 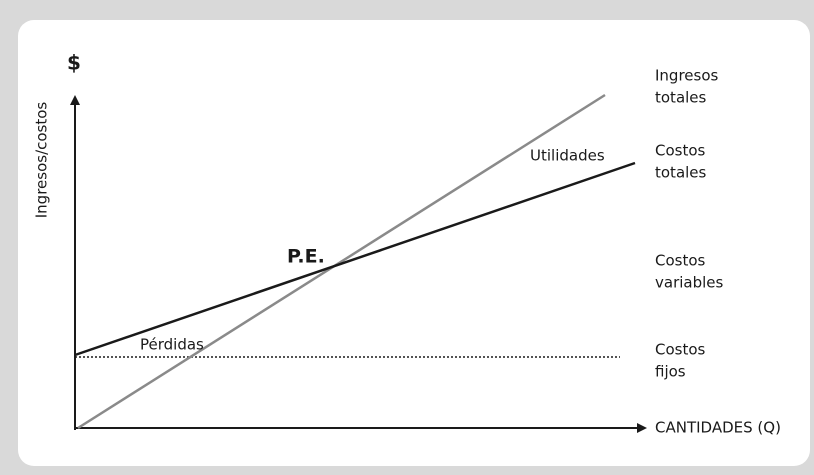 What do you see at coordinates (689, 283) in the screenshot?
I see `line-label: variables` at bounding box center [689, 283].